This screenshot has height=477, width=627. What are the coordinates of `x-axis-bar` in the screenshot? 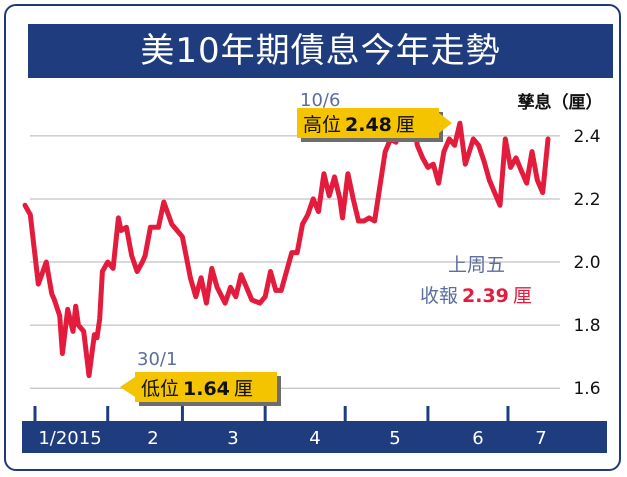 It's located at (314, 437).